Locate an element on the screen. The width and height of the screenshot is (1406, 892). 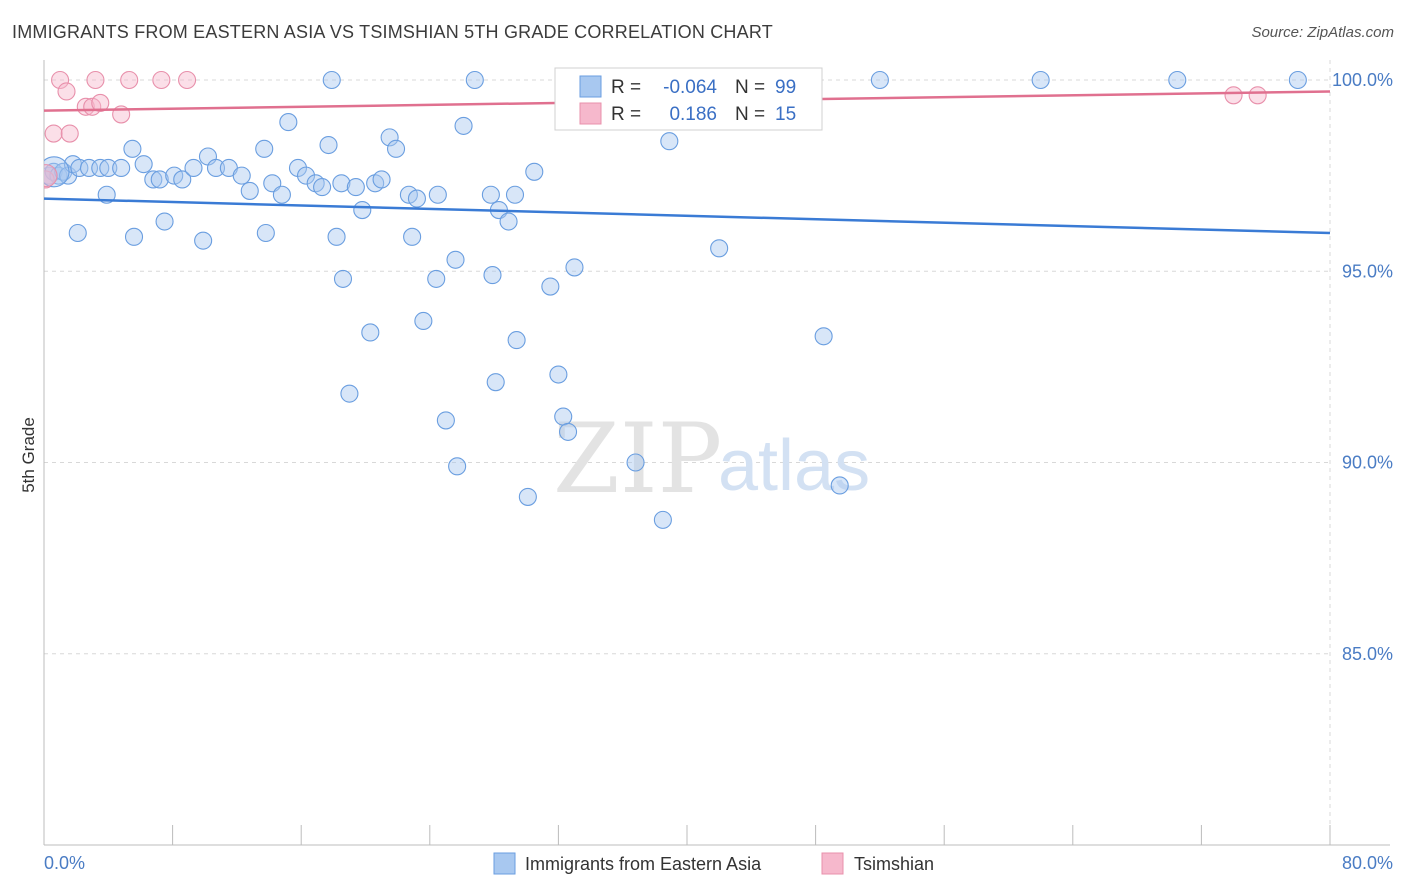
watermark-atlas: atlas is located at coordinates (794, 466).